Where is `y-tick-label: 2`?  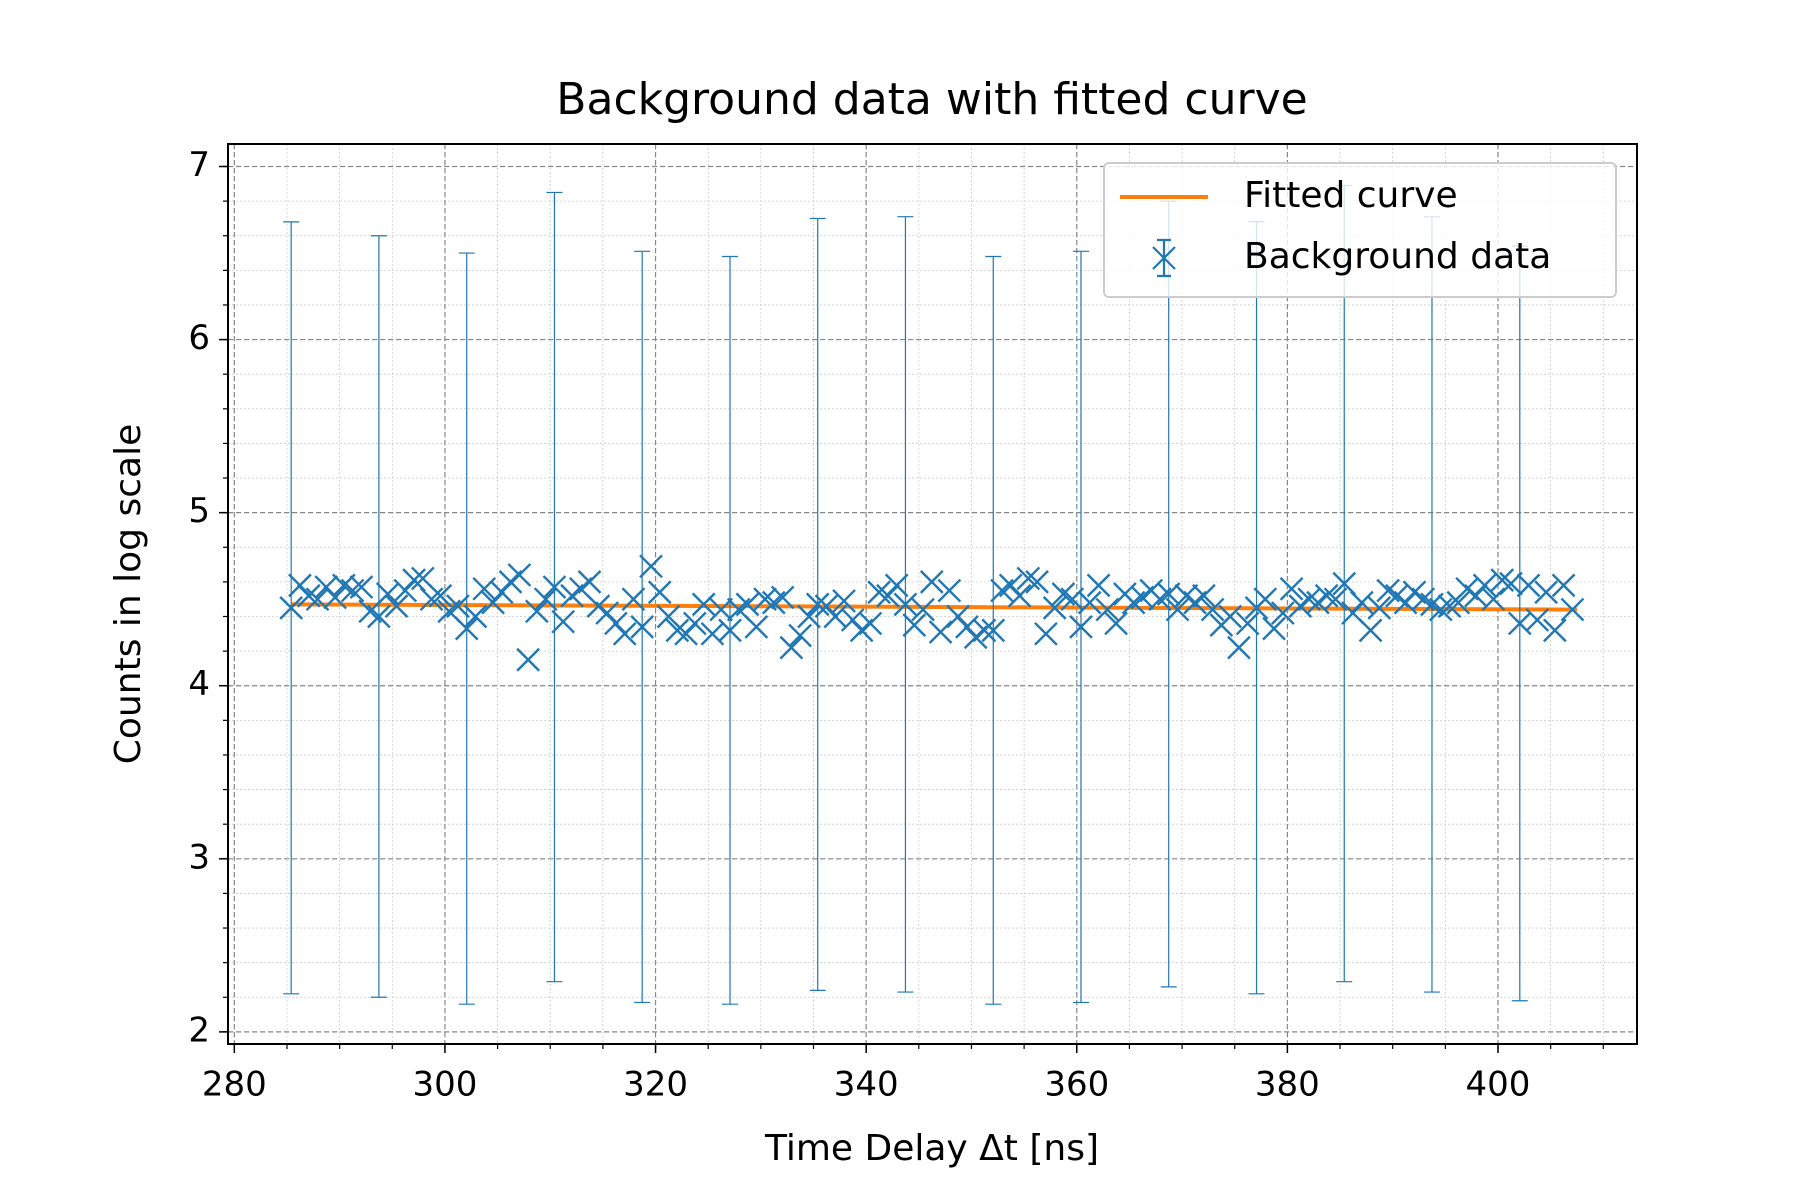 y-tick-label: 2 is located at coordinates (199, 1030).